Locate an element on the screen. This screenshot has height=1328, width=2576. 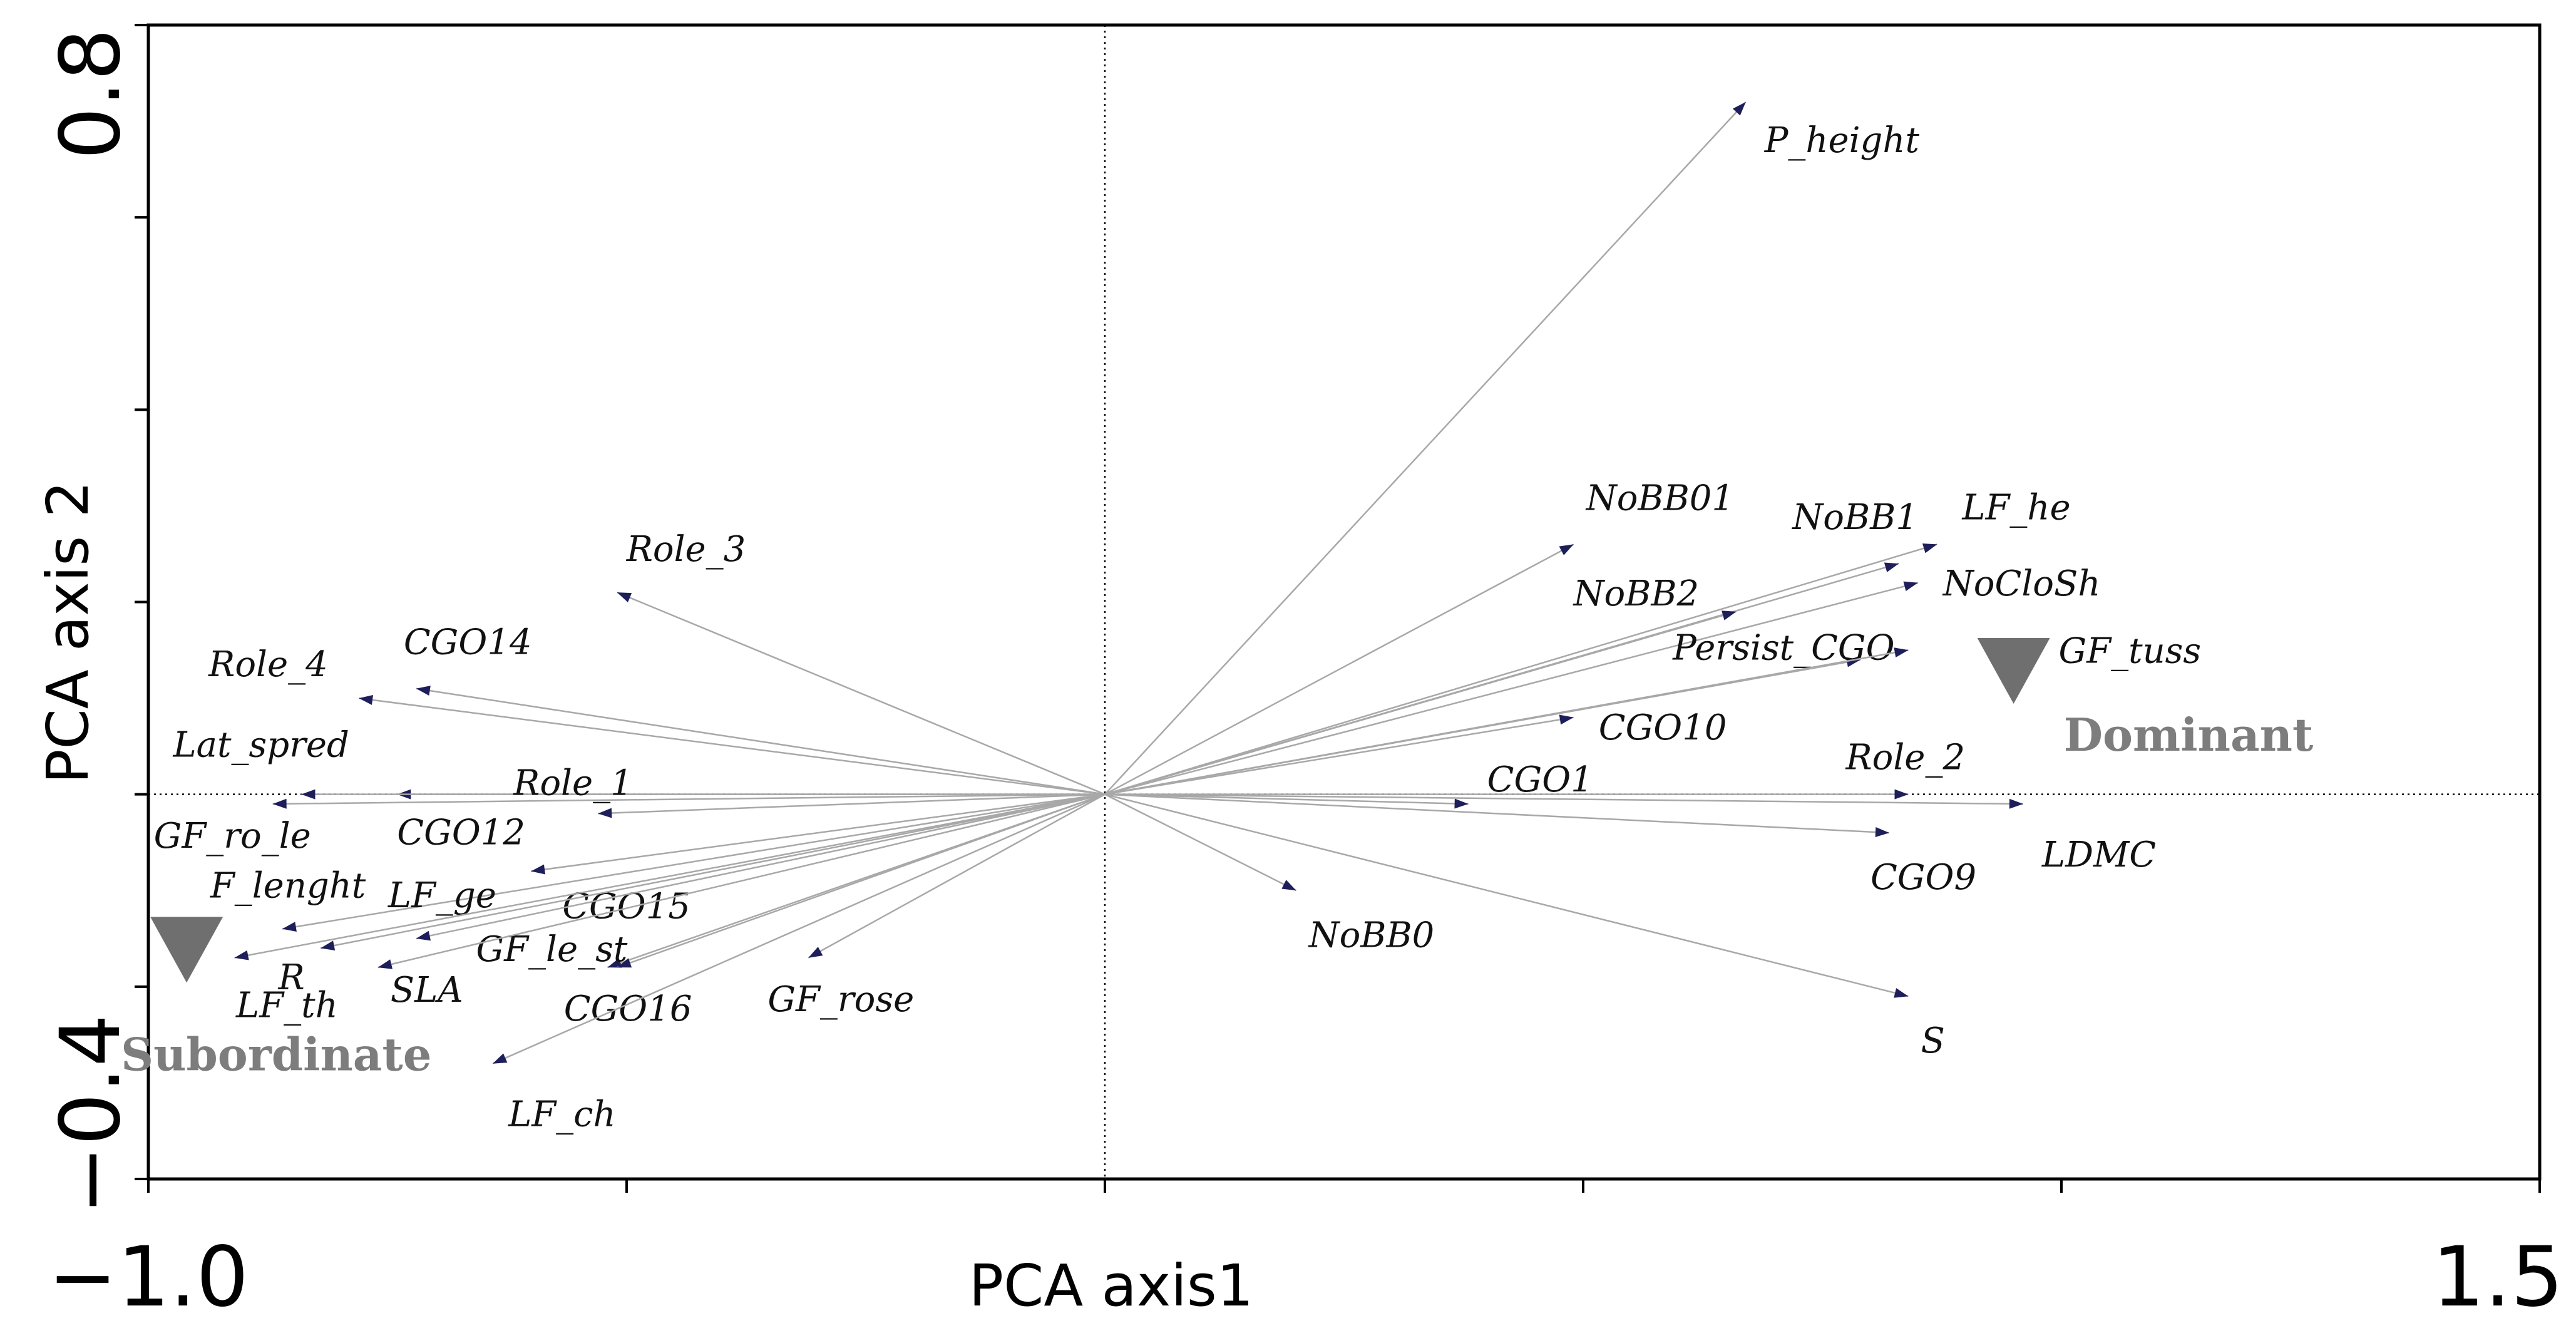
x-axis-label: PCA axis1 is located at coordinates (1111, 1285).